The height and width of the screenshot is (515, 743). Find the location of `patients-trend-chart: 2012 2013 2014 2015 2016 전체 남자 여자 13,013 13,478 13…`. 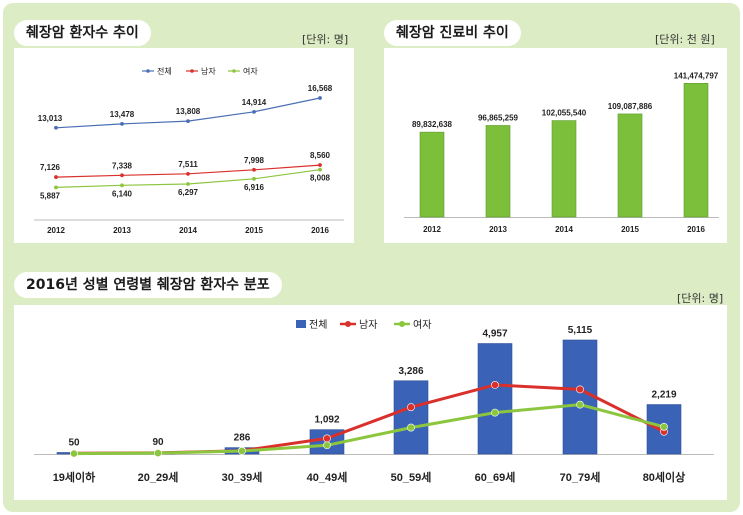

patients-trend-chart: 2012 2013 2014 2015 2016 전체 남자 여자 13,013 13,478 13… is located at coordinates (189, 150).